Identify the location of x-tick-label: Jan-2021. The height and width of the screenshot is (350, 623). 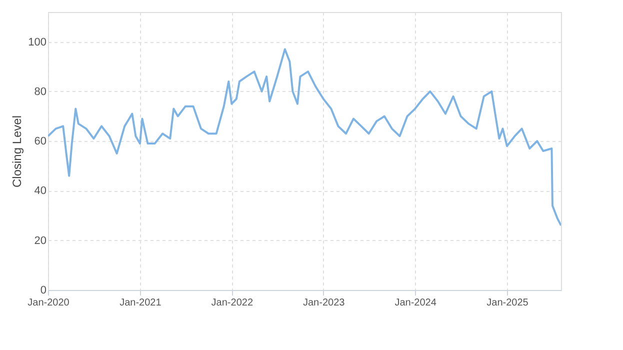
(141, 303).